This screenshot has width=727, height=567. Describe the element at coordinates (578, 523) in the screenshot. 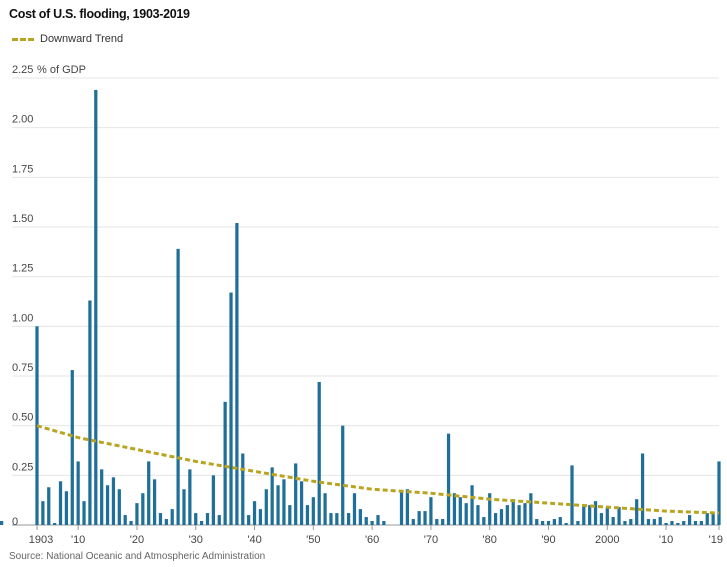

I see `bar-1995` at that location.